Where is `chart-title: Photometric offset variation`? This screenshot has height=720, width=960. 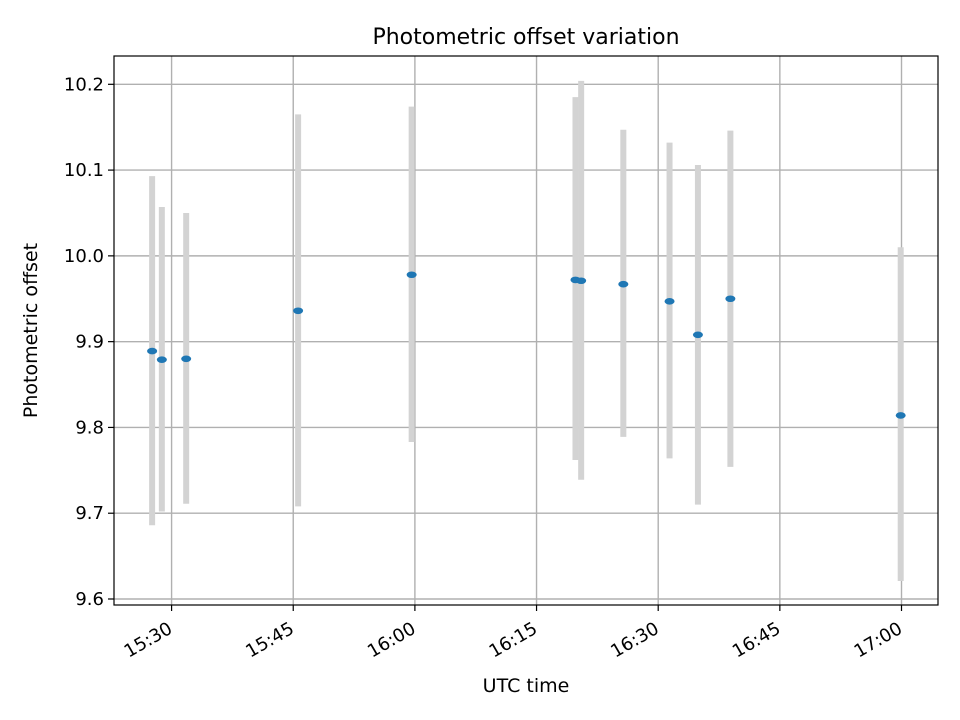
chart-title: Photometric offset variation is located at coordinates (525, 37).